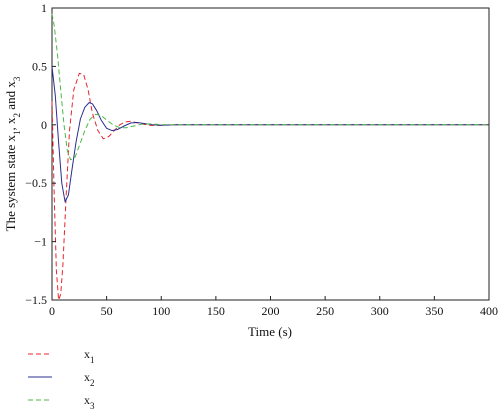 The image size is (500, 412). Describe the element at coordinates (89, 379) in the screenshot. I see `legend-label-x2: x2` at that location.